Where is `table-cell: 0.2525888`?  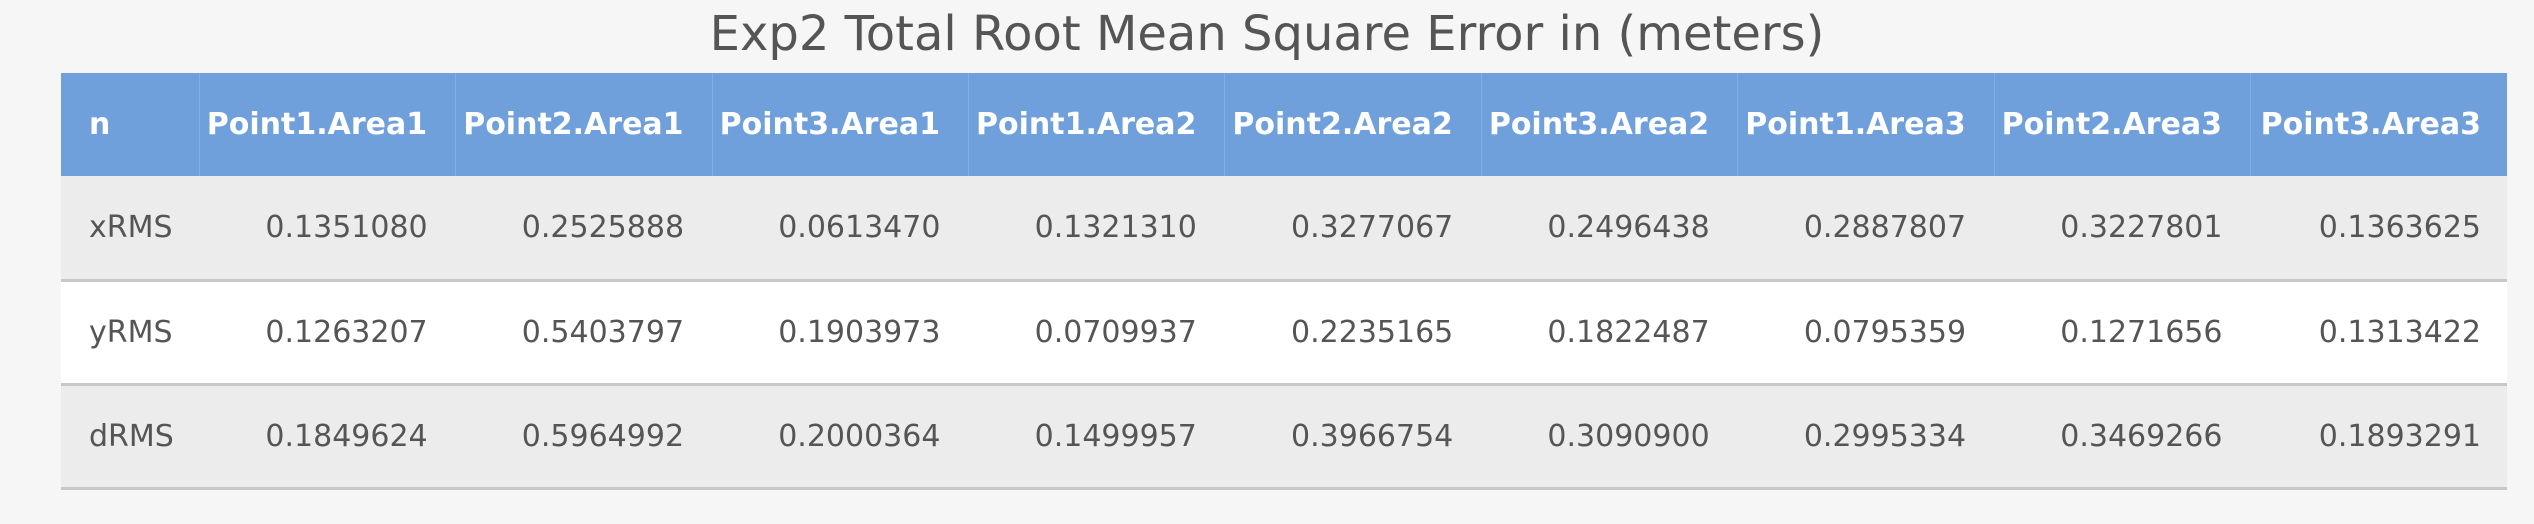 table-cell: 0.2525888 is located at coordinates (584, 229).